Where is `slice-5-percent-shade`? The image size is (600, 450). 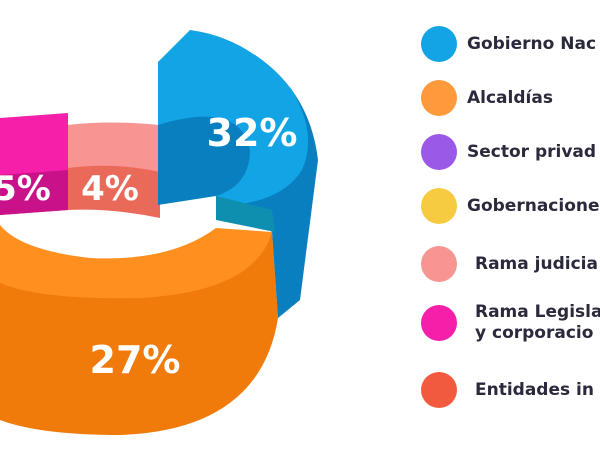 slice-5-percent-shade is located at coordinates (34, 192).